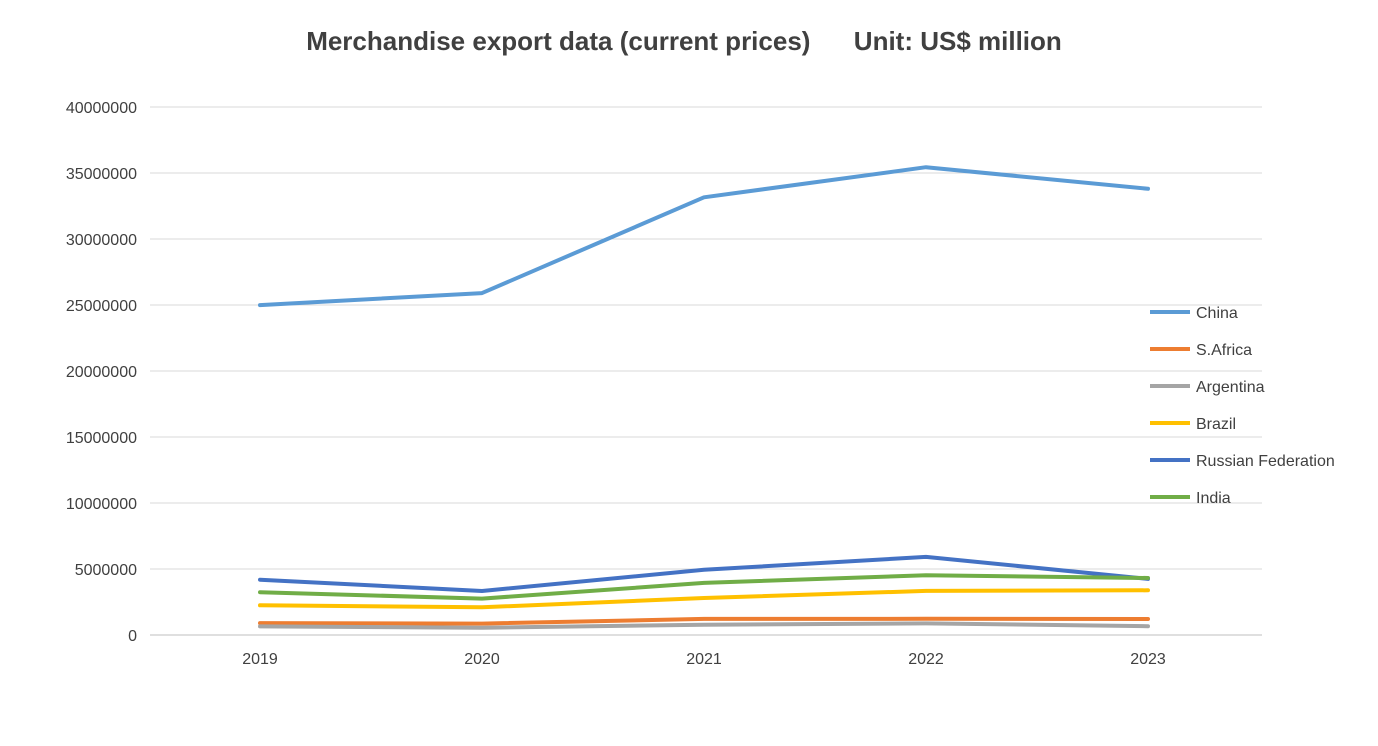 This screenshot has height=746, width=1378. What do you see at coordinates (704, 236) in the screenshot?
I see `series-line-china` at bounding box center [704, 236].